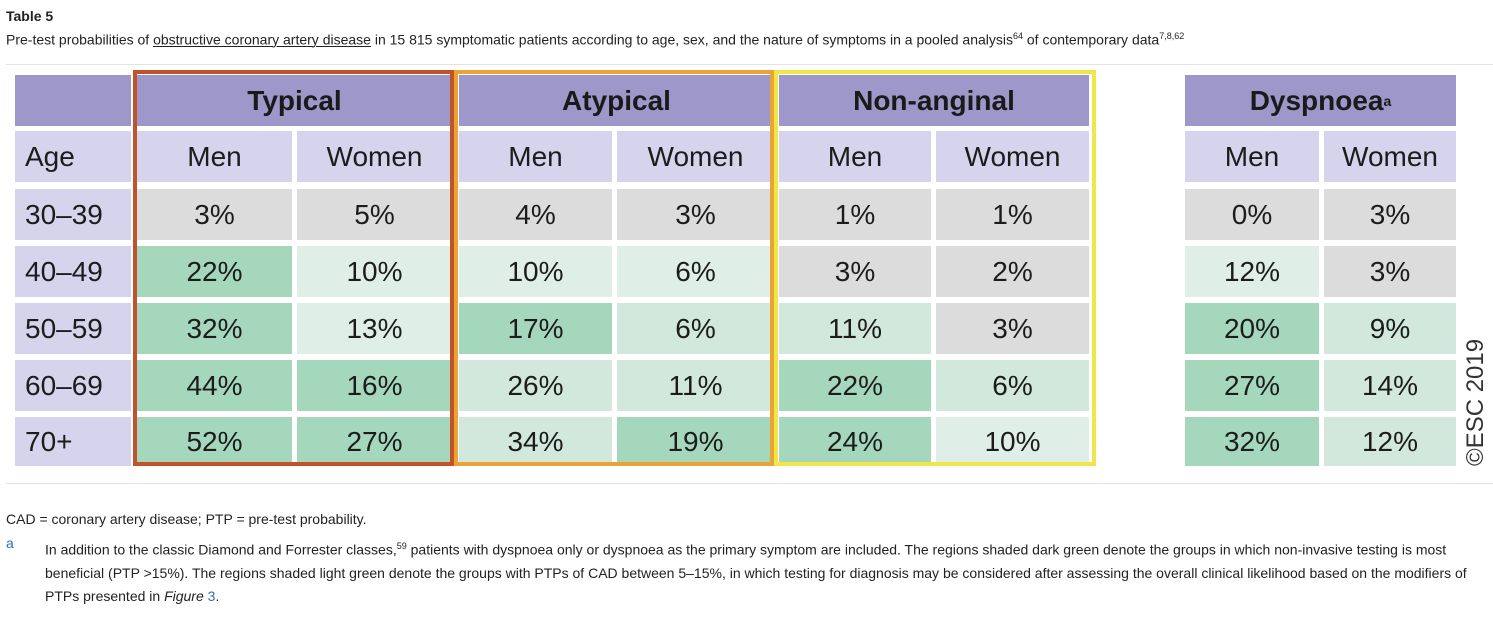  What do you see at coordinates (535, 214) in the screenshot?
I see `probability-cell: 4%` at bounding box center [535, 214].